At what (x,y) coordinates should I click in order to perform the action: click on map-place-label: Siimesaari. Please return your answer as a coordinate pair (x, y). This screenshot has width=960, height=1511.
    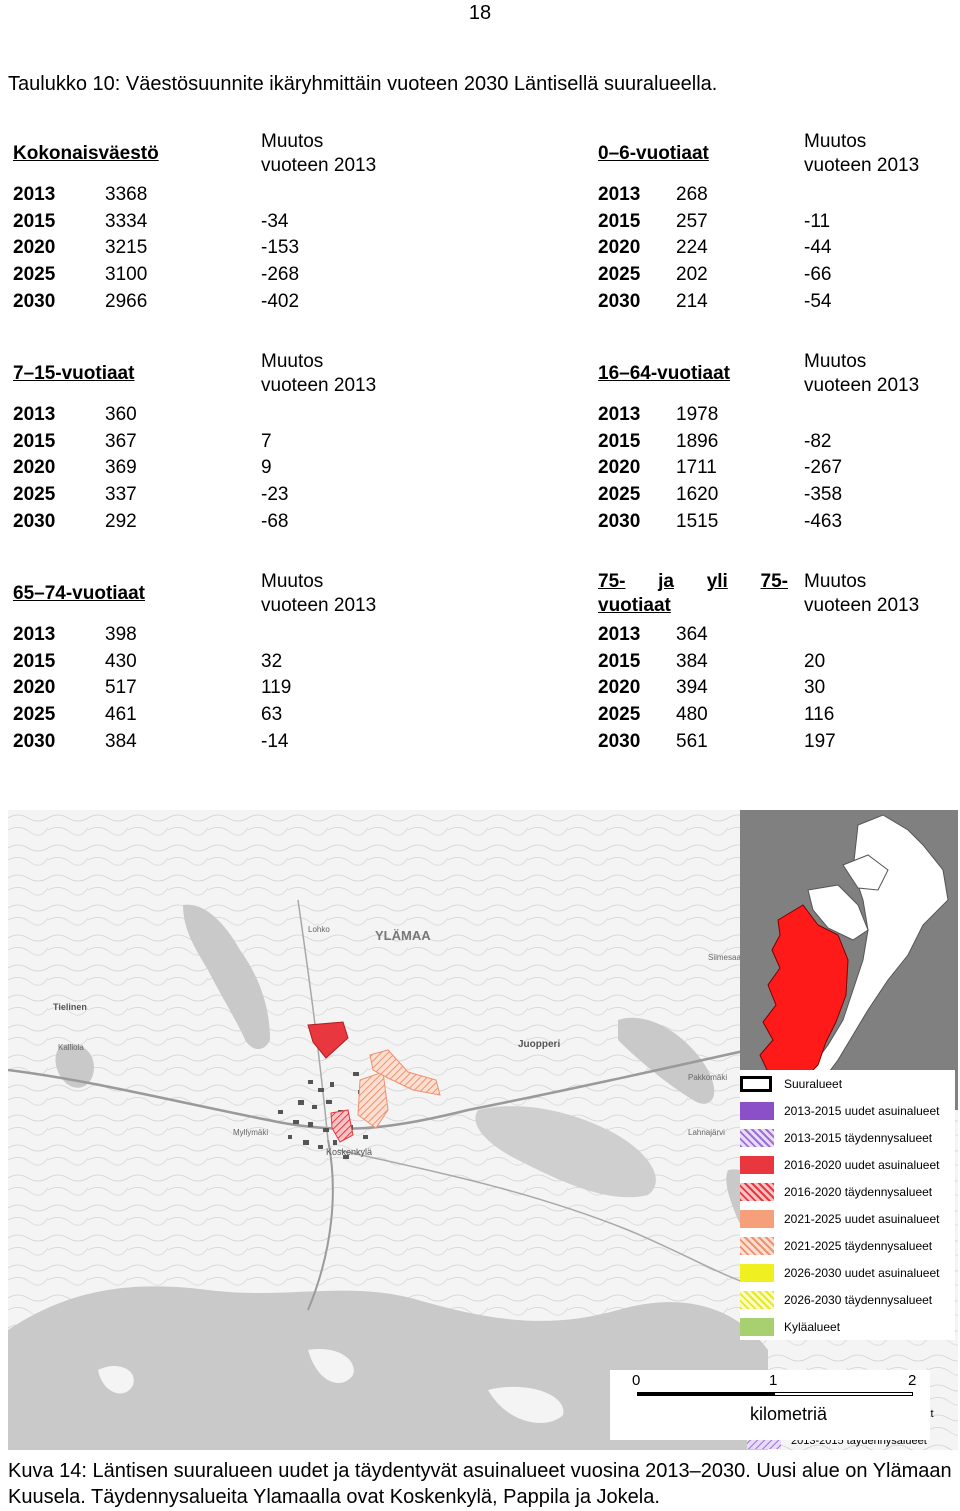
    Looking at the image, I should click on (727, 957).